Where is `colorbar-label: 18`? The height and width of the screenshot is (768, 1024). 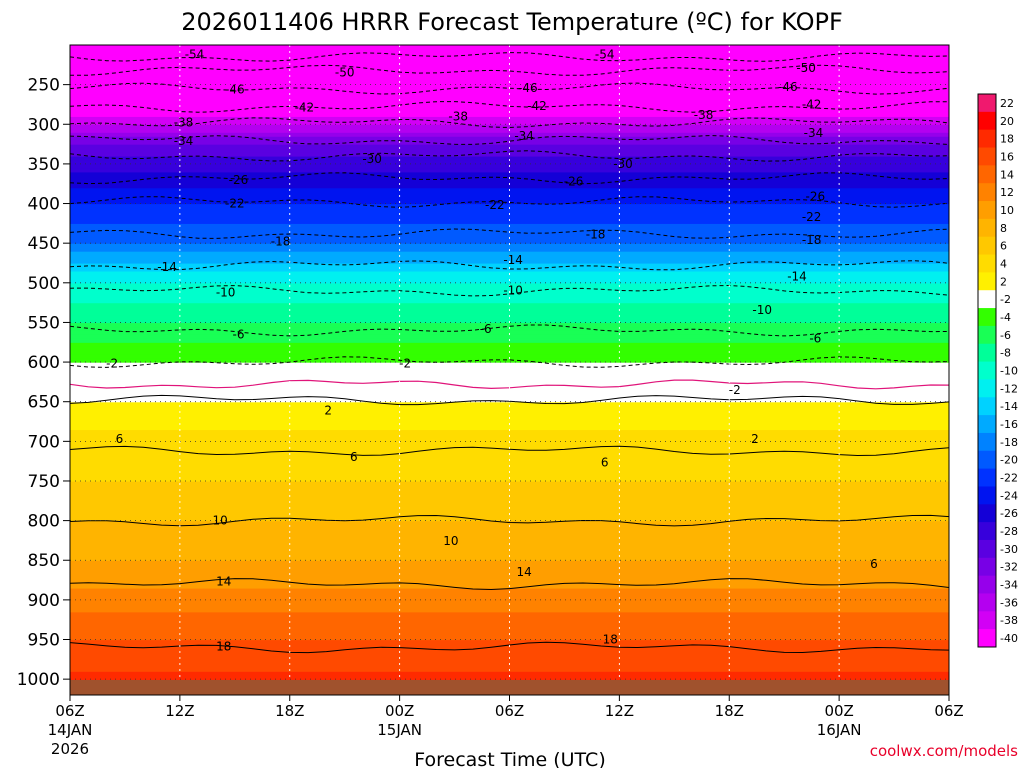
colorbar-label: 18 is located at coordinates (1007, 139).